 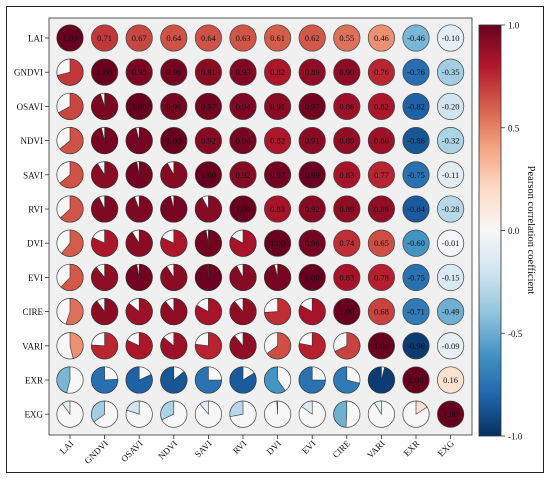 I want to click on cell-OSAVI-DVI: 0.91, so click(x=278, y=106).